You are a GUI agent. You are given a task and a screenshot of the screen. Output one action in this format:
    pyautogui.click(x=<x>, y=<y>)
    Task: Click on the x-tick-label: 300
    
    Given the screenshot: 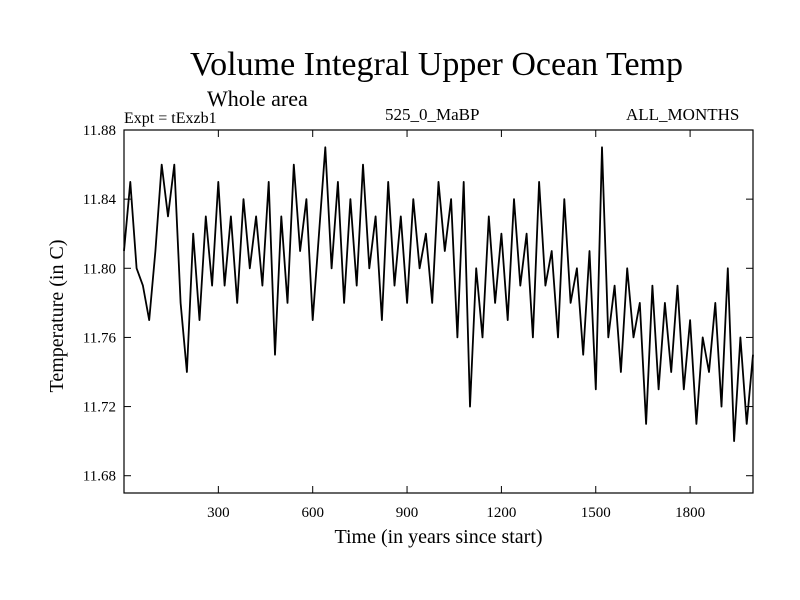 What is the action you would take?
    pyautogui.click(x=218, y=513)
    